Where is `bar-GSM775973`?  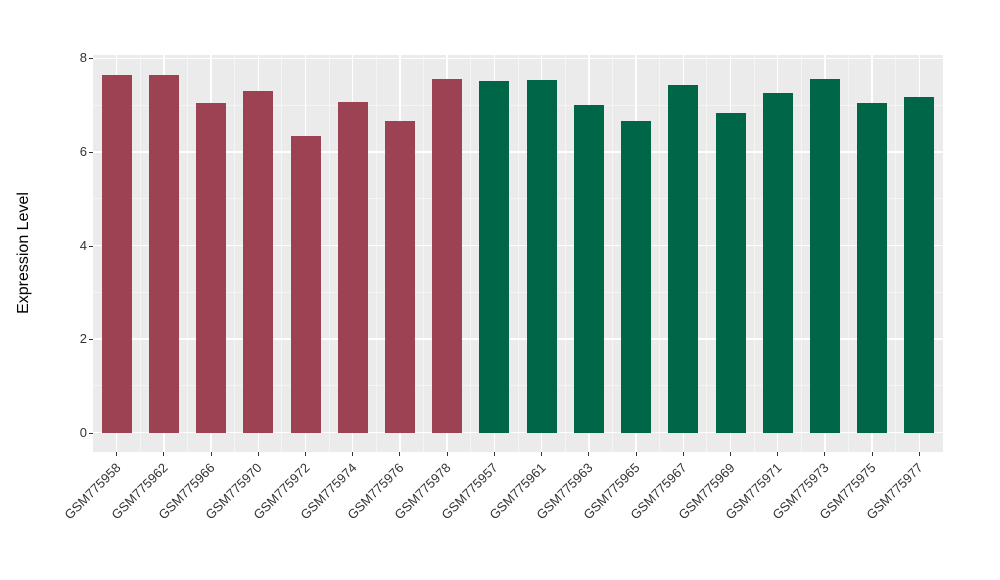
bar-GSM775973 is located at coordinates (824, 255).